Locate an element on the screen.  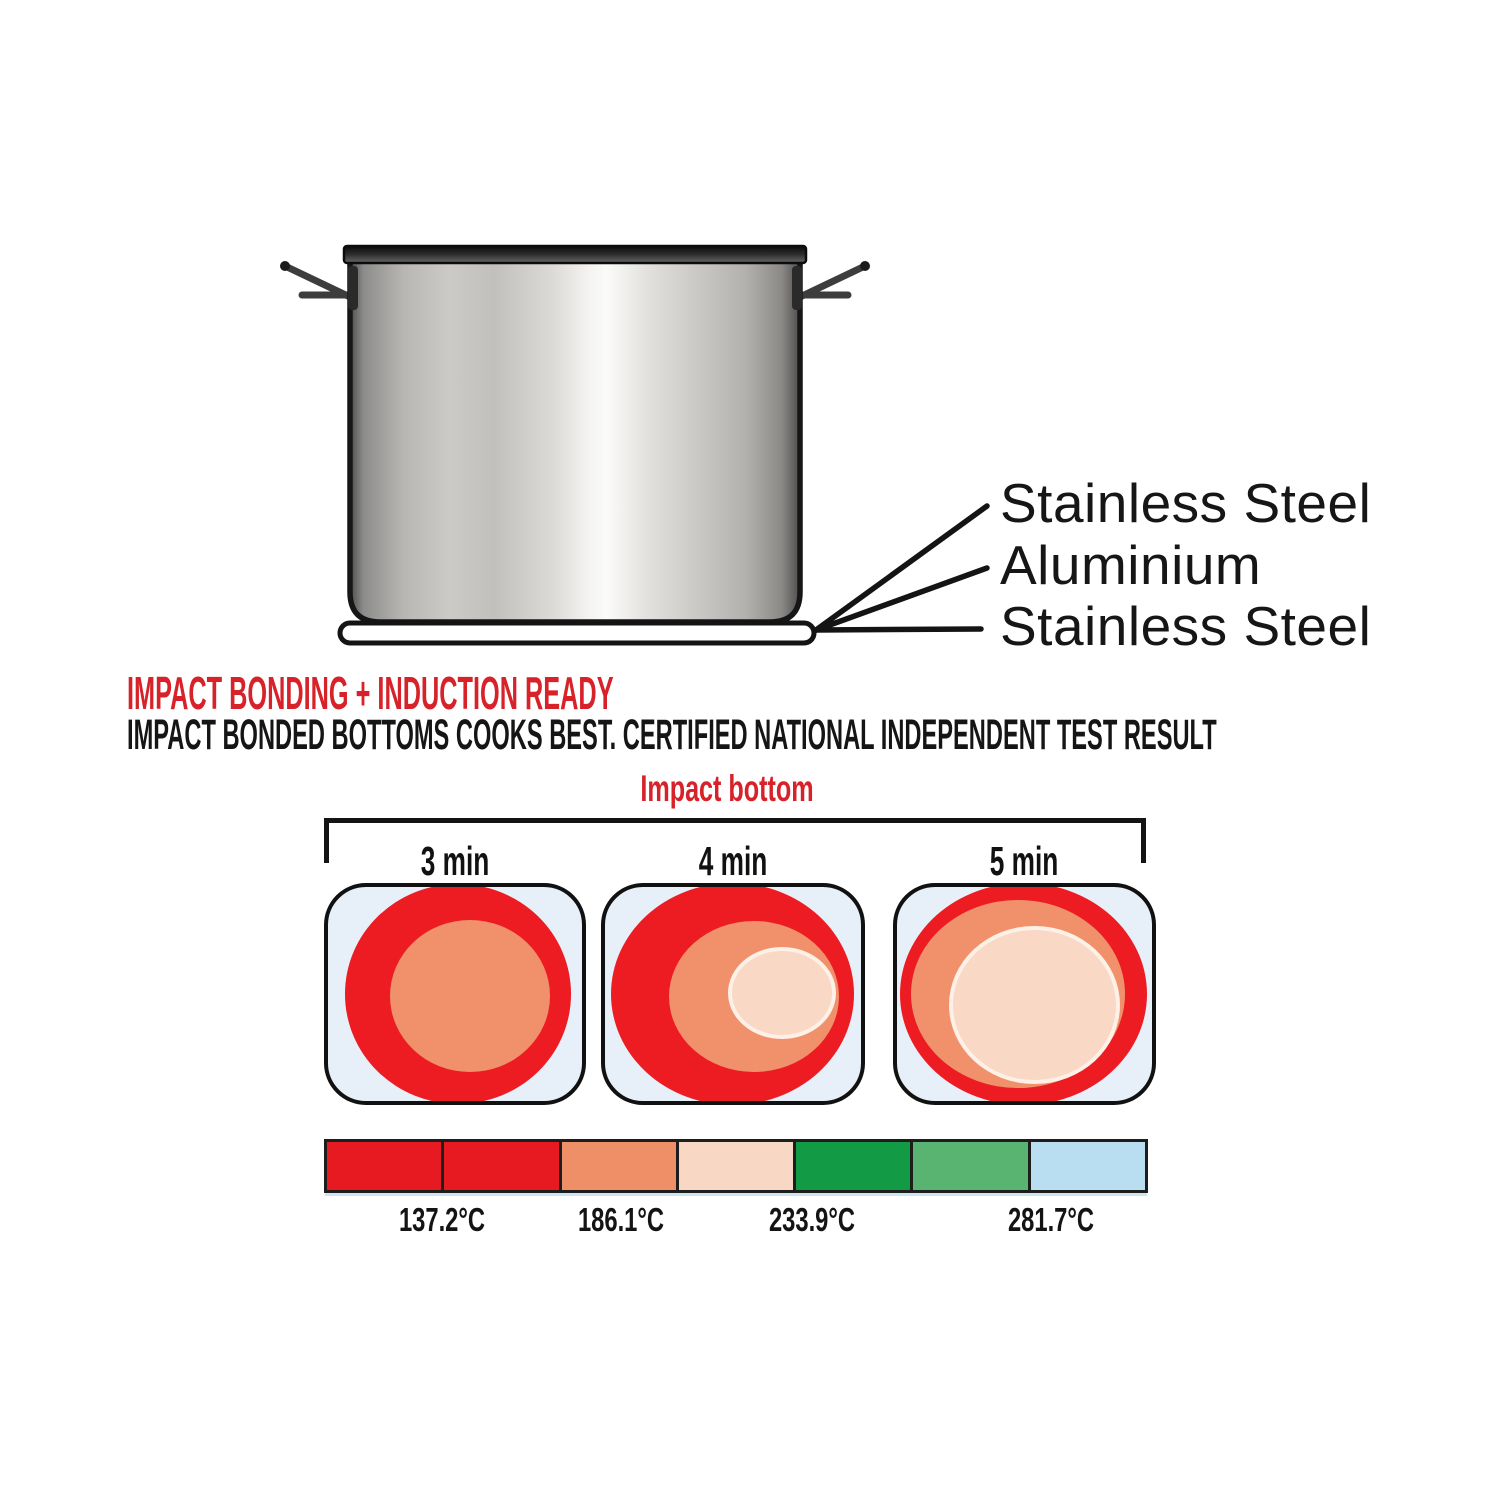
headline: IMPACT BONDING + INDUCTION READY is located at coordinates (569, 693).